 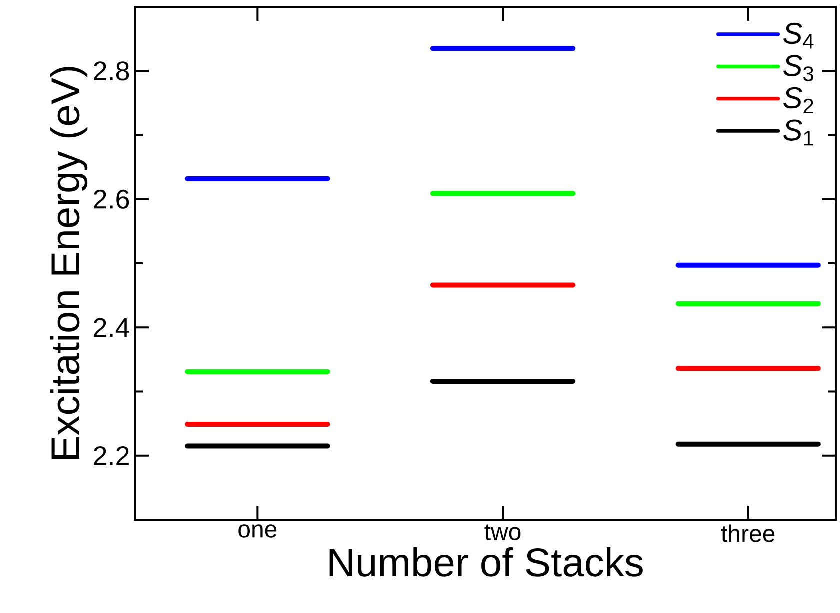 What do you see at coordinates (486, 562) in the screenshot?
I see `x-axis-title: Number of Stacks` at bounding box center [486, 562].